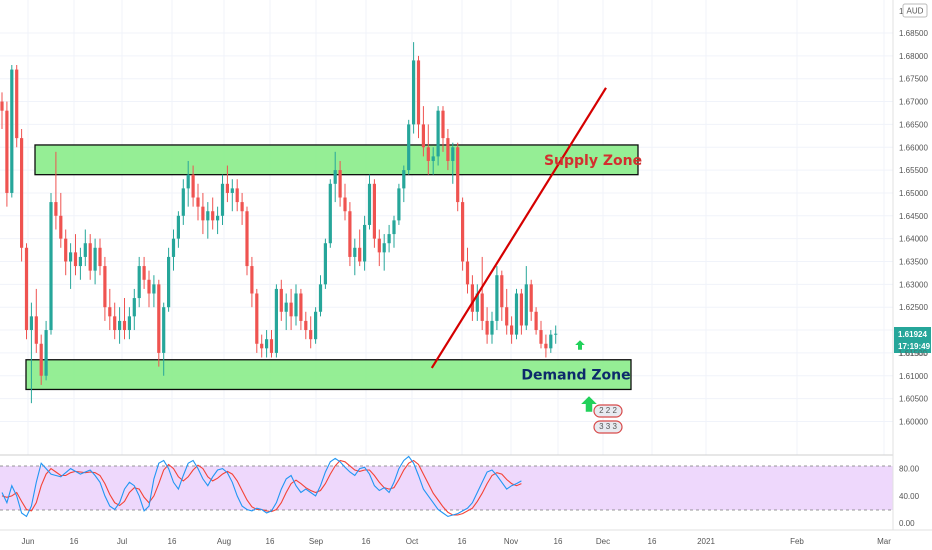  What do you see at coordinates (28, 541) in the screenshot?
I see `time-tick-label: Jun` at bounding box center [28, 541].